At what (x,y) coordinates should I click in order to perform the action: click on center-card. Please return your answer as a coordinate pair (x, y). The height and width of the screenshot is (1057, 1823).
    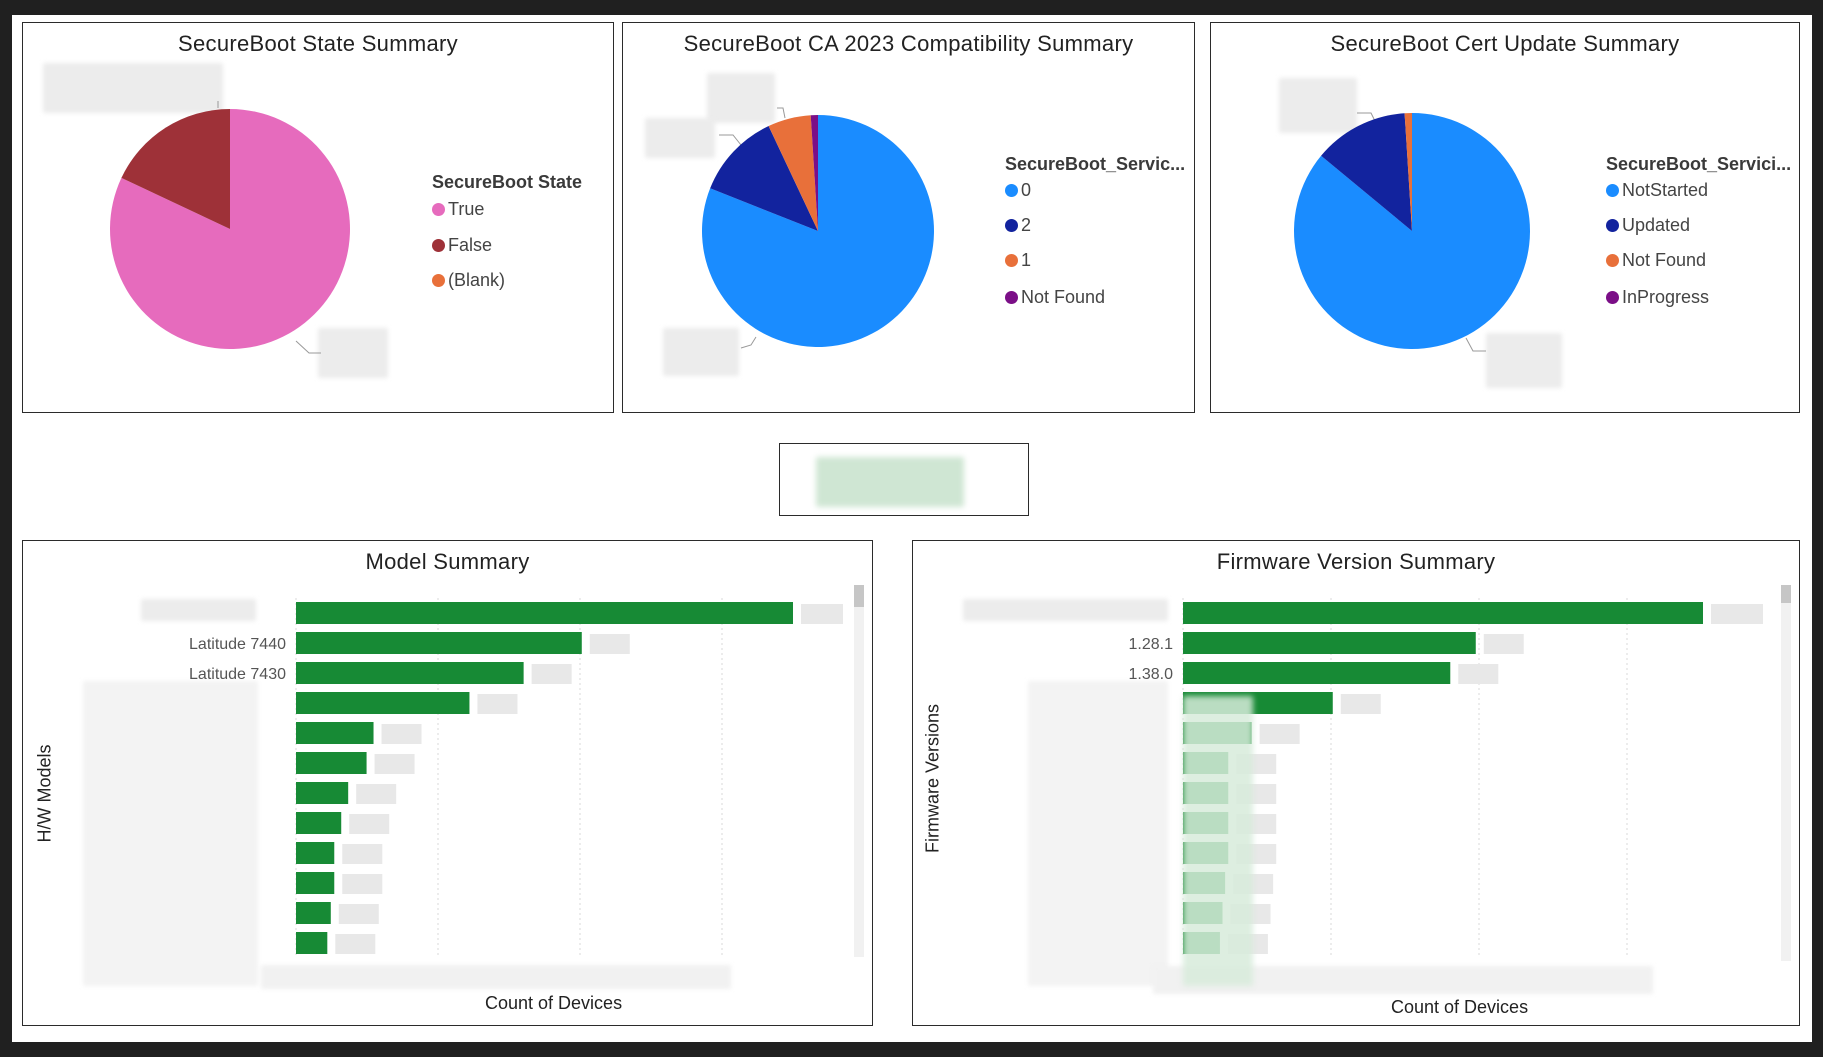
    Looking at the image, I should click on (904, 479).